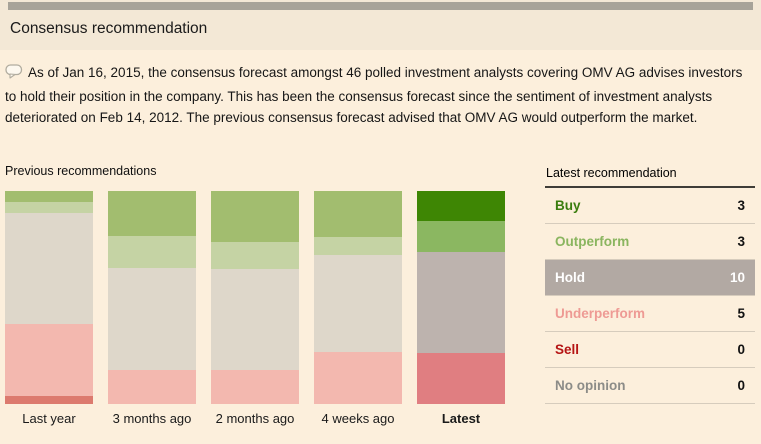 The image size is (761, 444). Describe the element at coordinates (461, 418) in the screenshot. I see `x-axis-label-latest: Latest` at that location.